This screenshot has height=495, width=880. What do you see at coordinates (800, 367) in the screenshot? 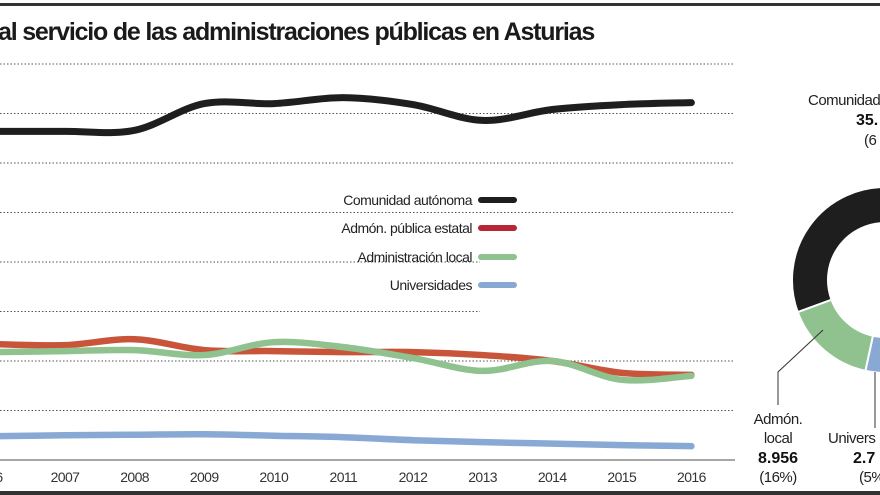
I see `leader-local` at bounding box center [800, 367].